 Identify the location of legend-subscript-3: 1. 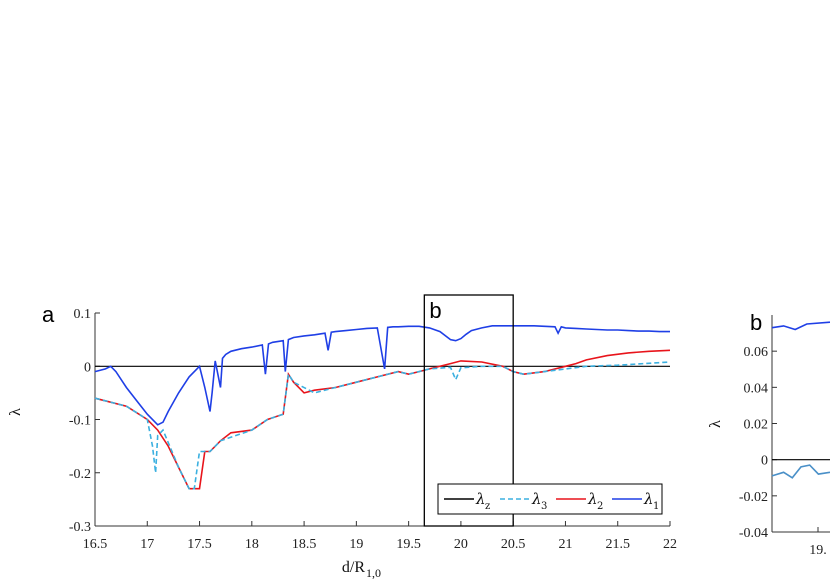
(656, 506).